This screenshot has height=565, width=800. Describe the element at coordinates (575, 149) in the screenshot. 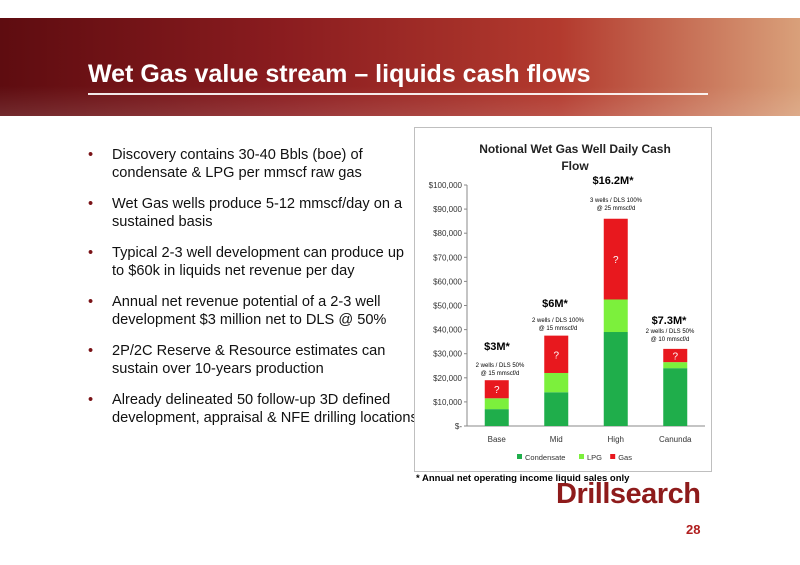

I see `chart-title-line: Notional Wet Gas Well Daily Cash` at that location.